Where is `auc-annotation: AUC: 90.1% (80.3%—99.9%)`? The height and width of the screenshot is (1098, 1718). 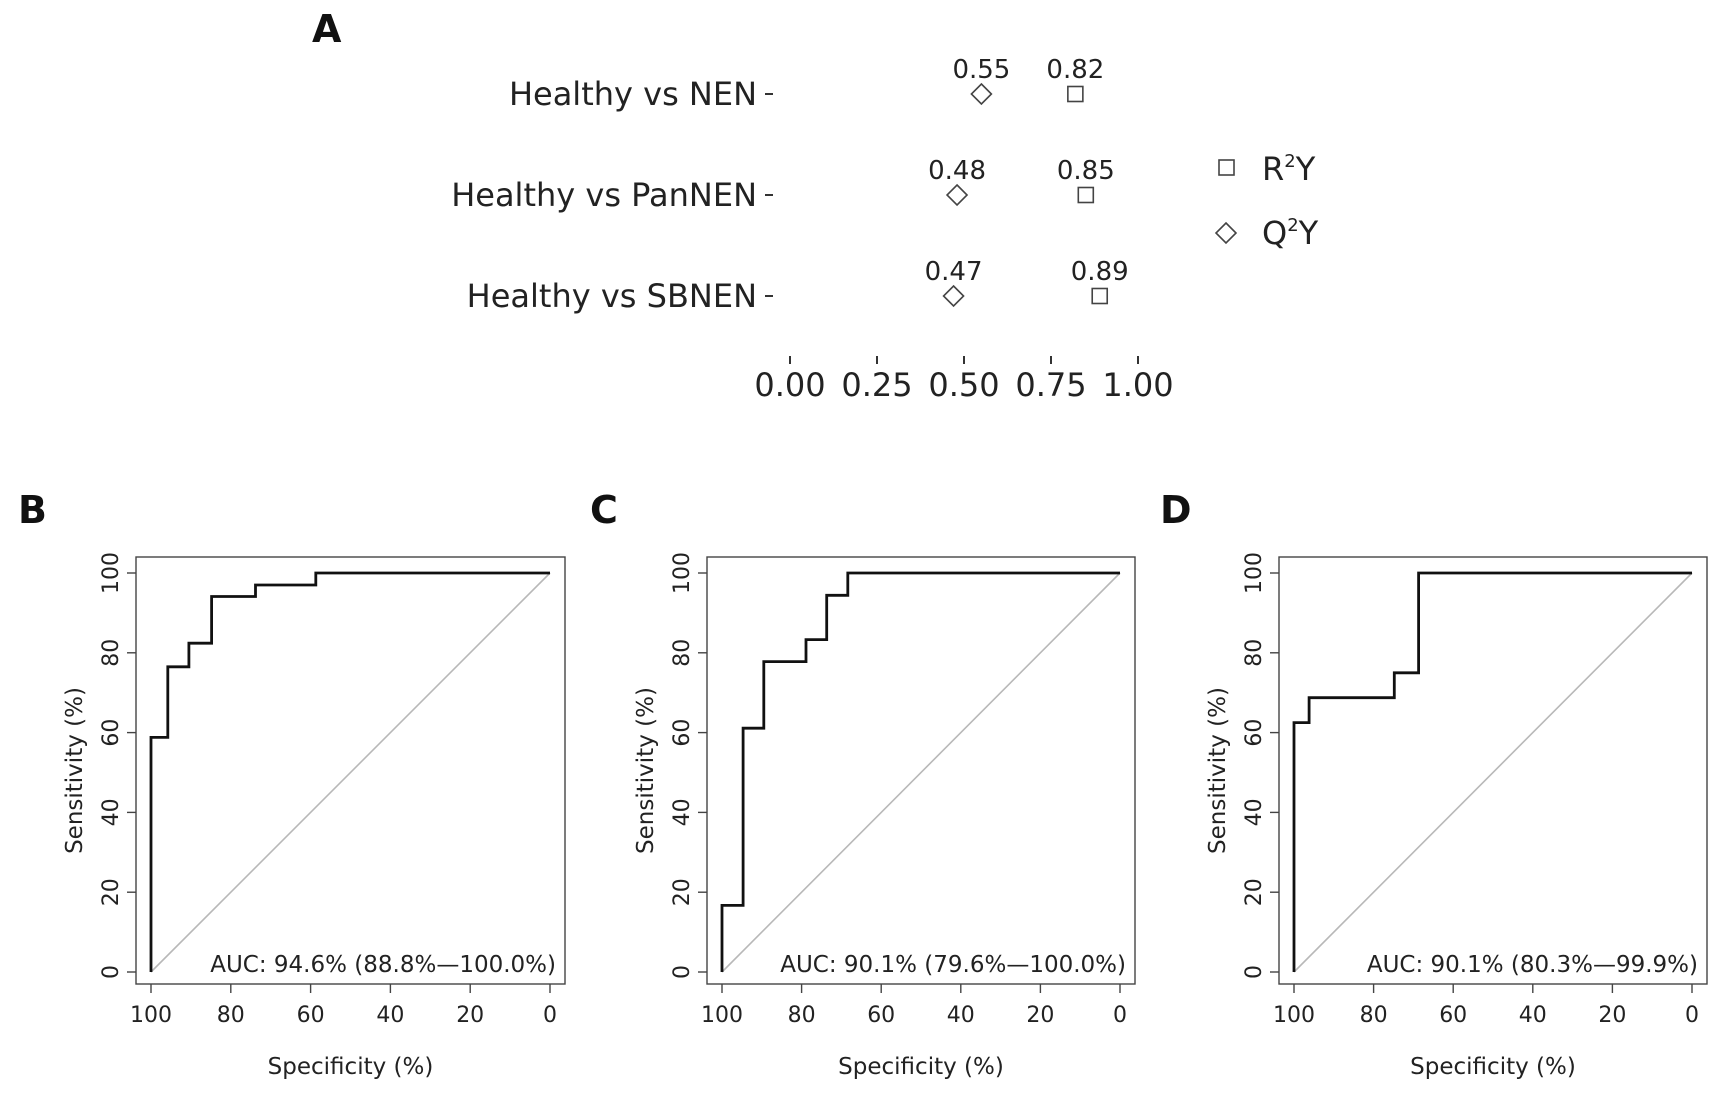
auc-annotation: AUC: 90.1% (80.3%—99.9%) is located at coordinates (1532, 965).